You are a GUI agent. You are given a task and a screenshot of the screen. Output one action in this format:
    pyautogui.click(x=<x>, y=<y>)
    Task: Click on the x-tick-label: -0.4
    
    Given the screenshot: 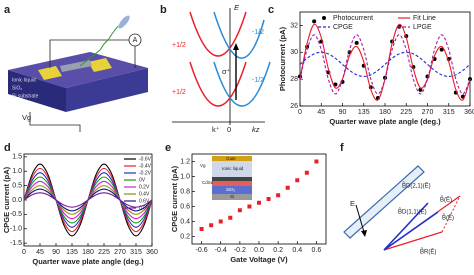 What is the action you would take?
    pyautogui.click(x=221, y=250)
    